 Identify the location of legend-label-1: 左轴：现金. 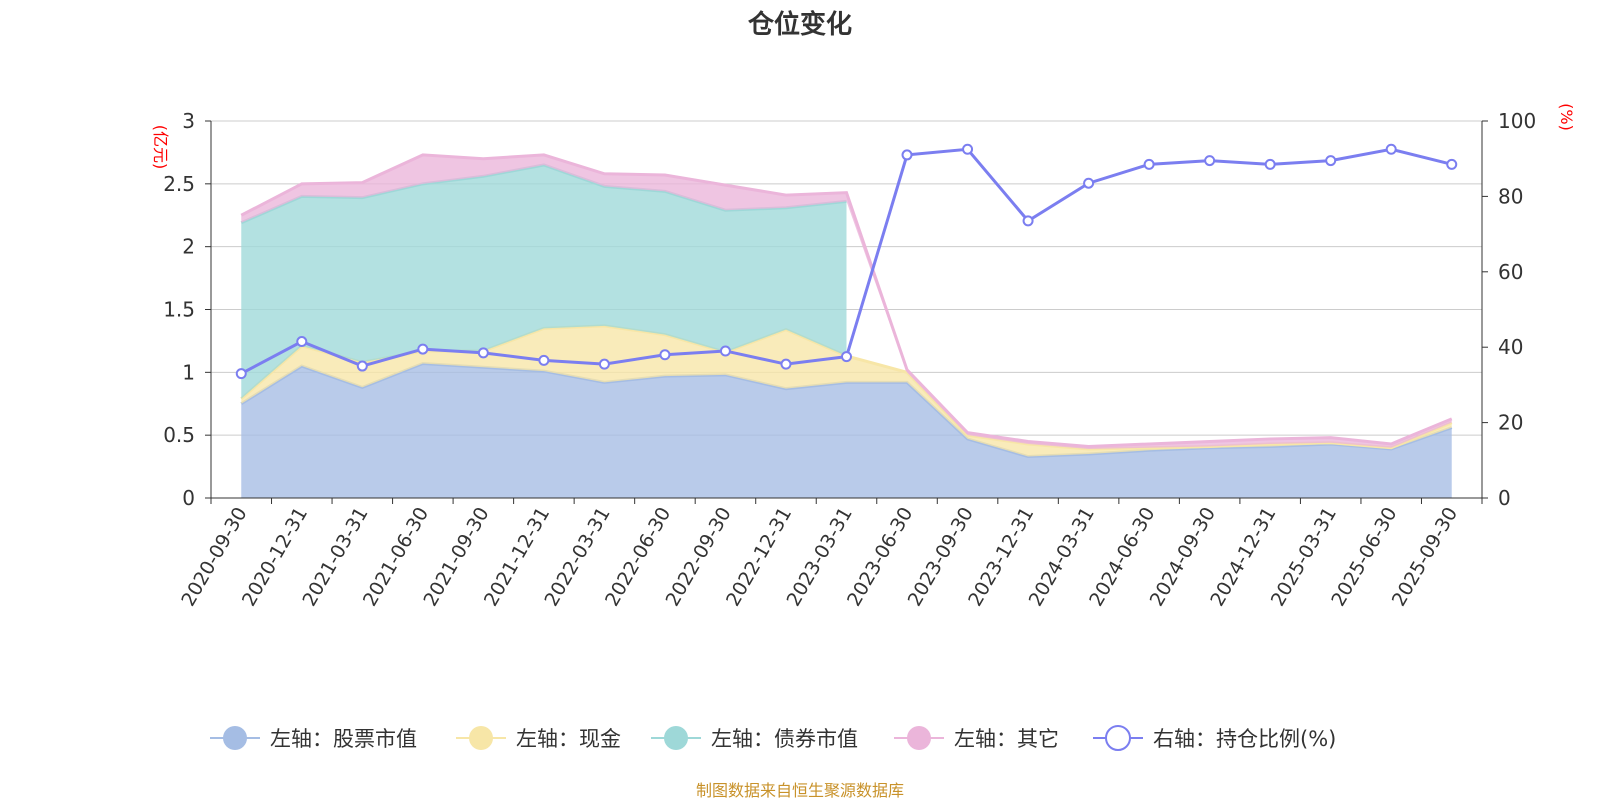
(568, 739).